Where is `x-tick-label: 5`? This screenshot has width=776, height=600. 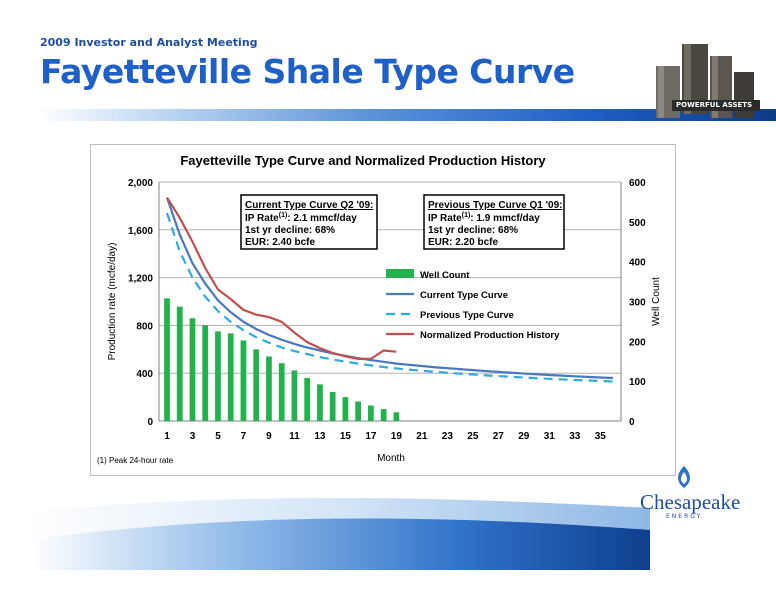
x-tick-label: 5 is located at coordinates (218, 436).